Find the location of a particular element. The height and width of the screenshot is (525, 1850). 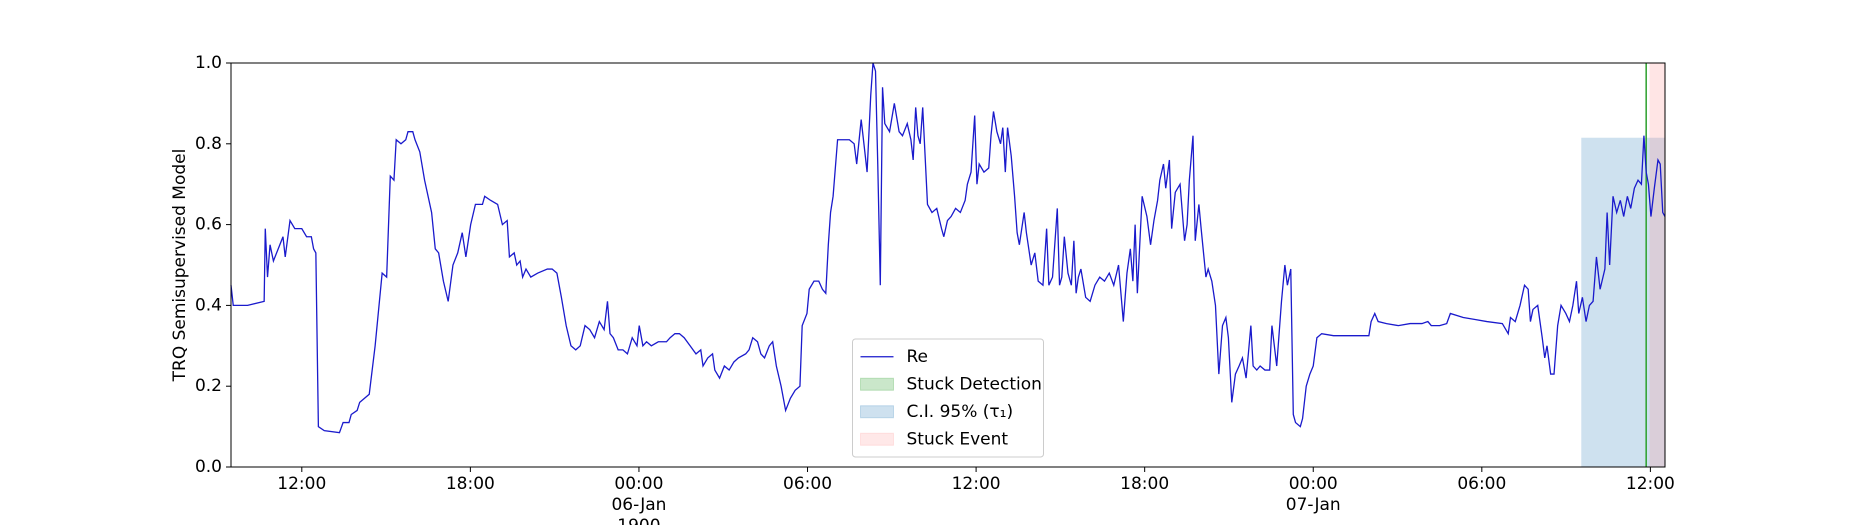

x-tick-label: 00:00 06-Jan 1900 is located at coordinates (639, 499).